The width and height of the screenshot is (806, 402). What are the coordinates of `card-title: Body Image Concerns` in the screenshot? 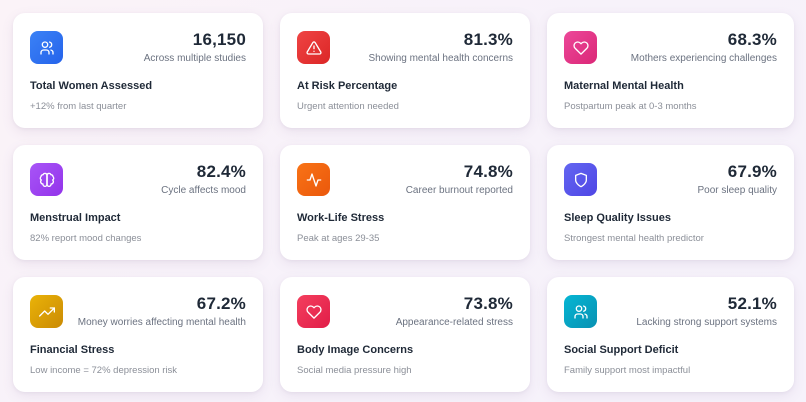 It's located at (355, 350).